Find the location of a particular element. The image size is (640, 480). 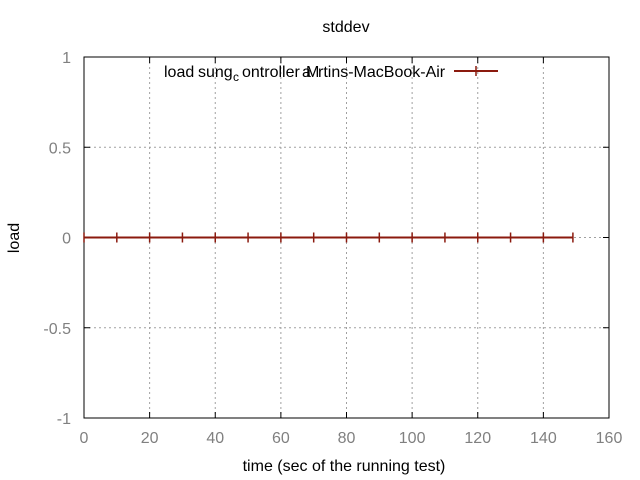

y-tick-label: 0.5 is located at coordinates (60, 148).